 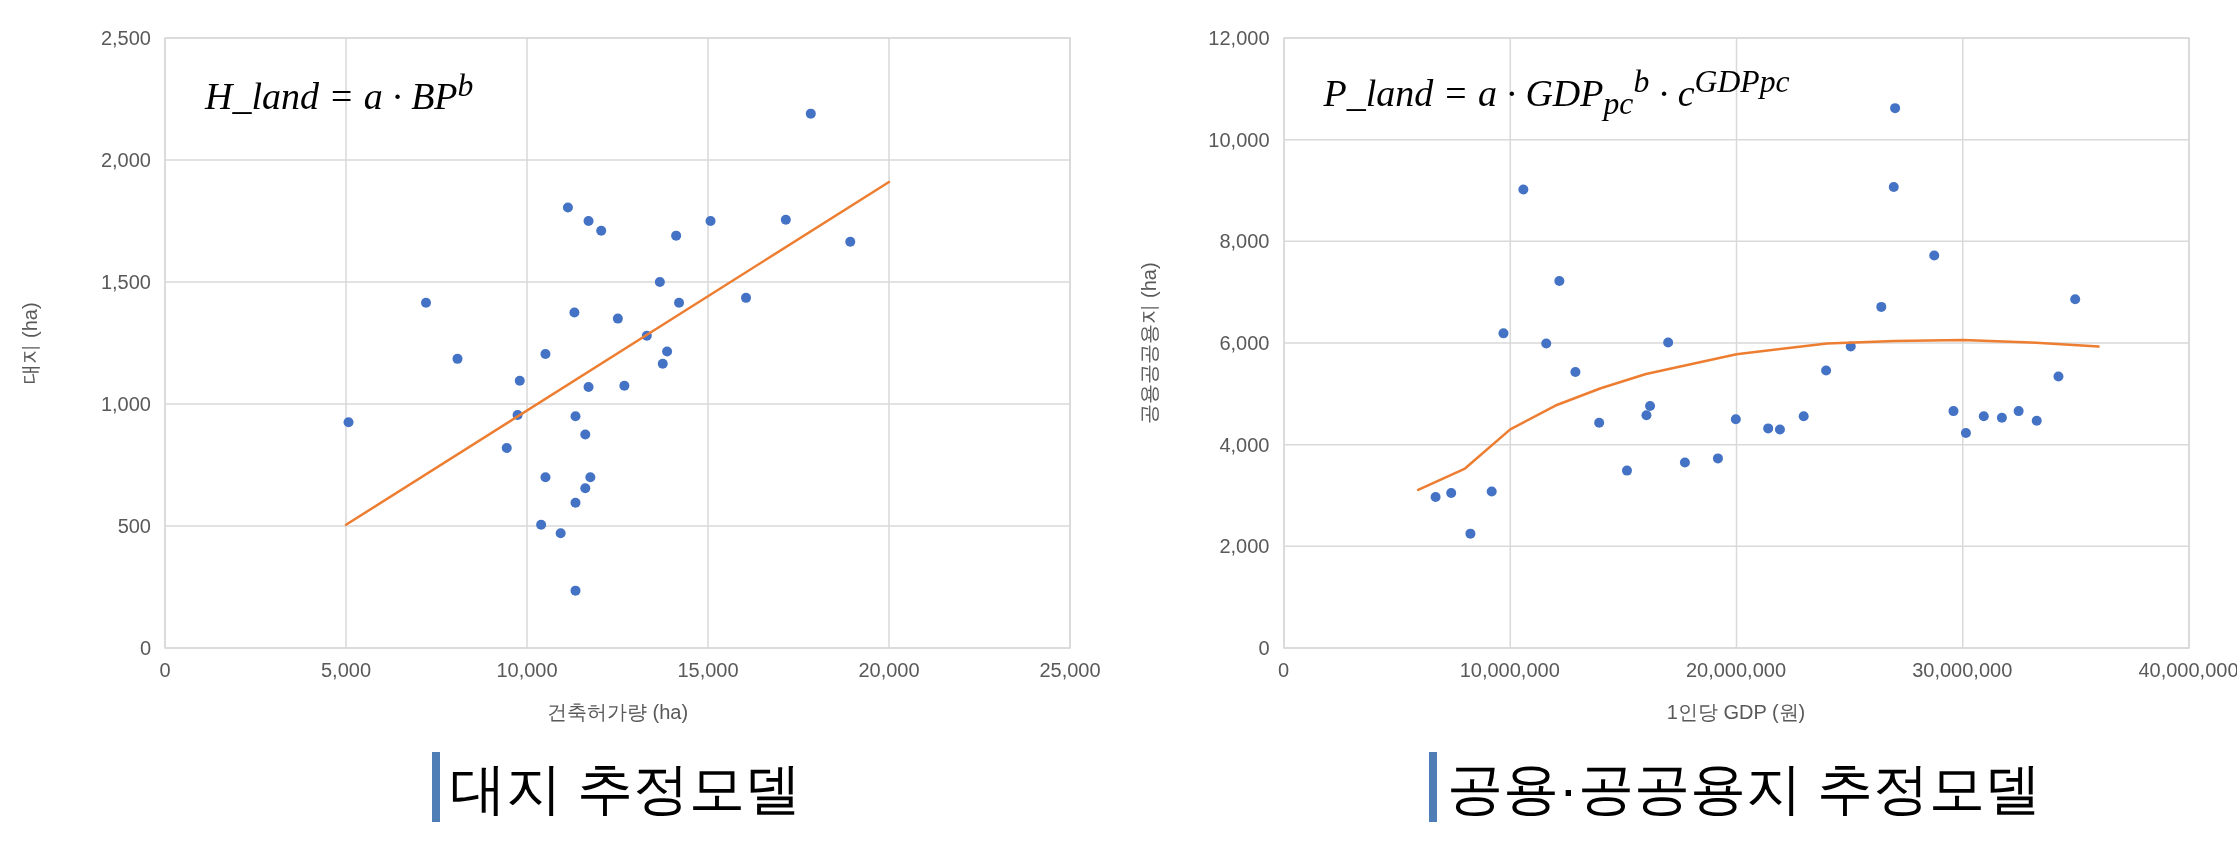 What do you see at coordinates (617, 712) in the screenshot?
I see `x-axis-title: 건축허가량 (ha)` at bounding box center [617, 712].